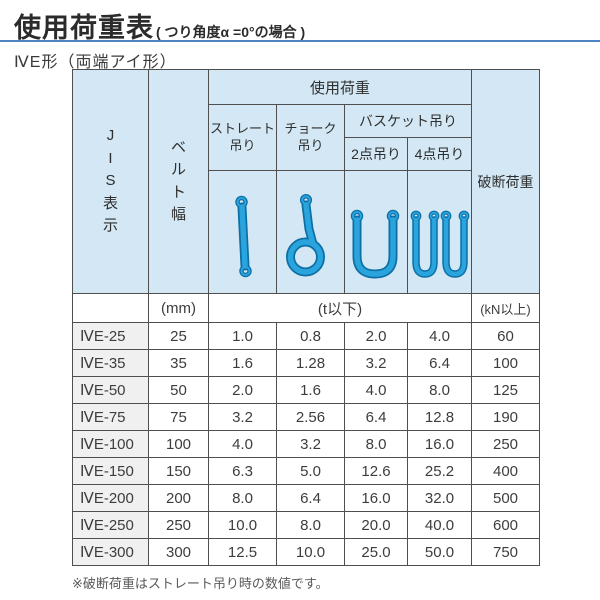 The height and width of the screenshot is (600, 600). Describe the element at coordinates (376, 390) in the screenshot. I see `basket2-load-cell: 4.0` at that location.